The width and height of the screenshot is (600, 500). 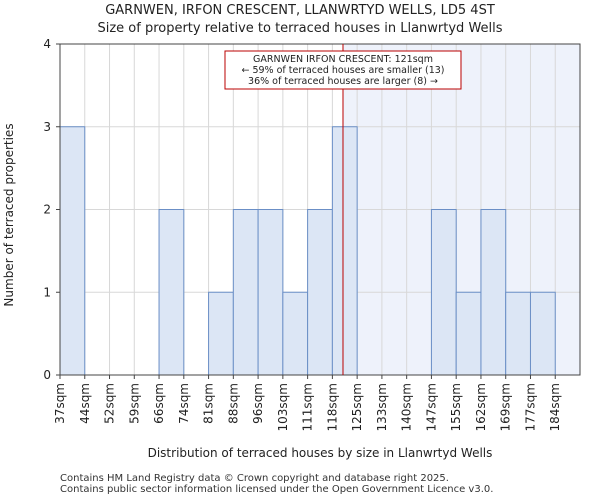 What do you see at coordinates (456, 407) in the screenshot?
I see `x-tick-label: 155sqm` at bounding box center [456, 407].